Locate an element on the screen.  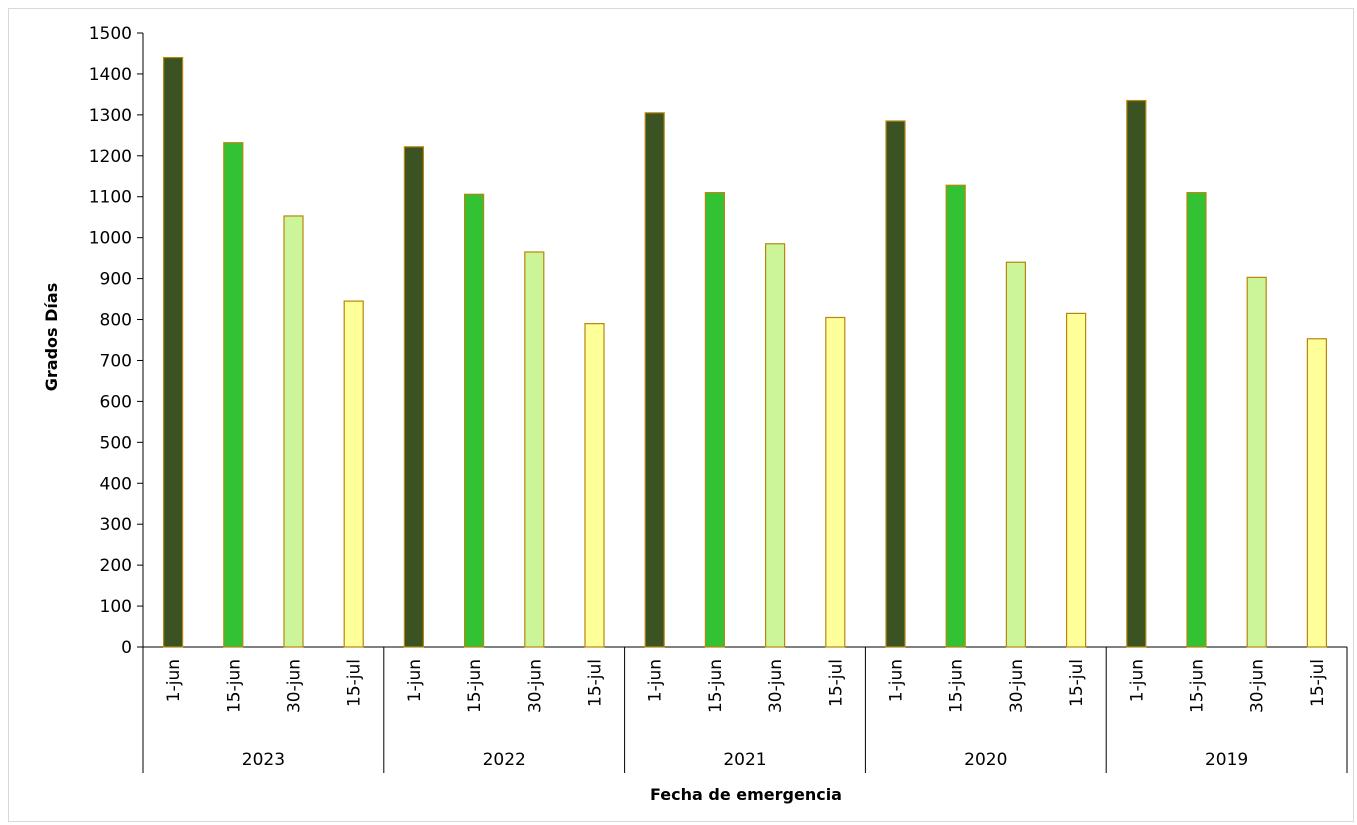
y-tick-label: 700 is located at coordinates (116, 361).